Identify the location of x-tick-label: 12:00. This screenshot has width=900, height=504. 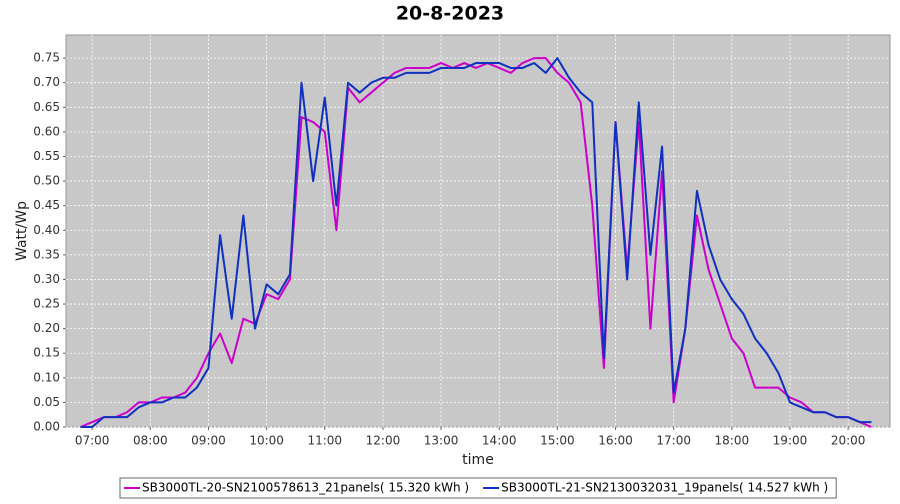
(383, 441).